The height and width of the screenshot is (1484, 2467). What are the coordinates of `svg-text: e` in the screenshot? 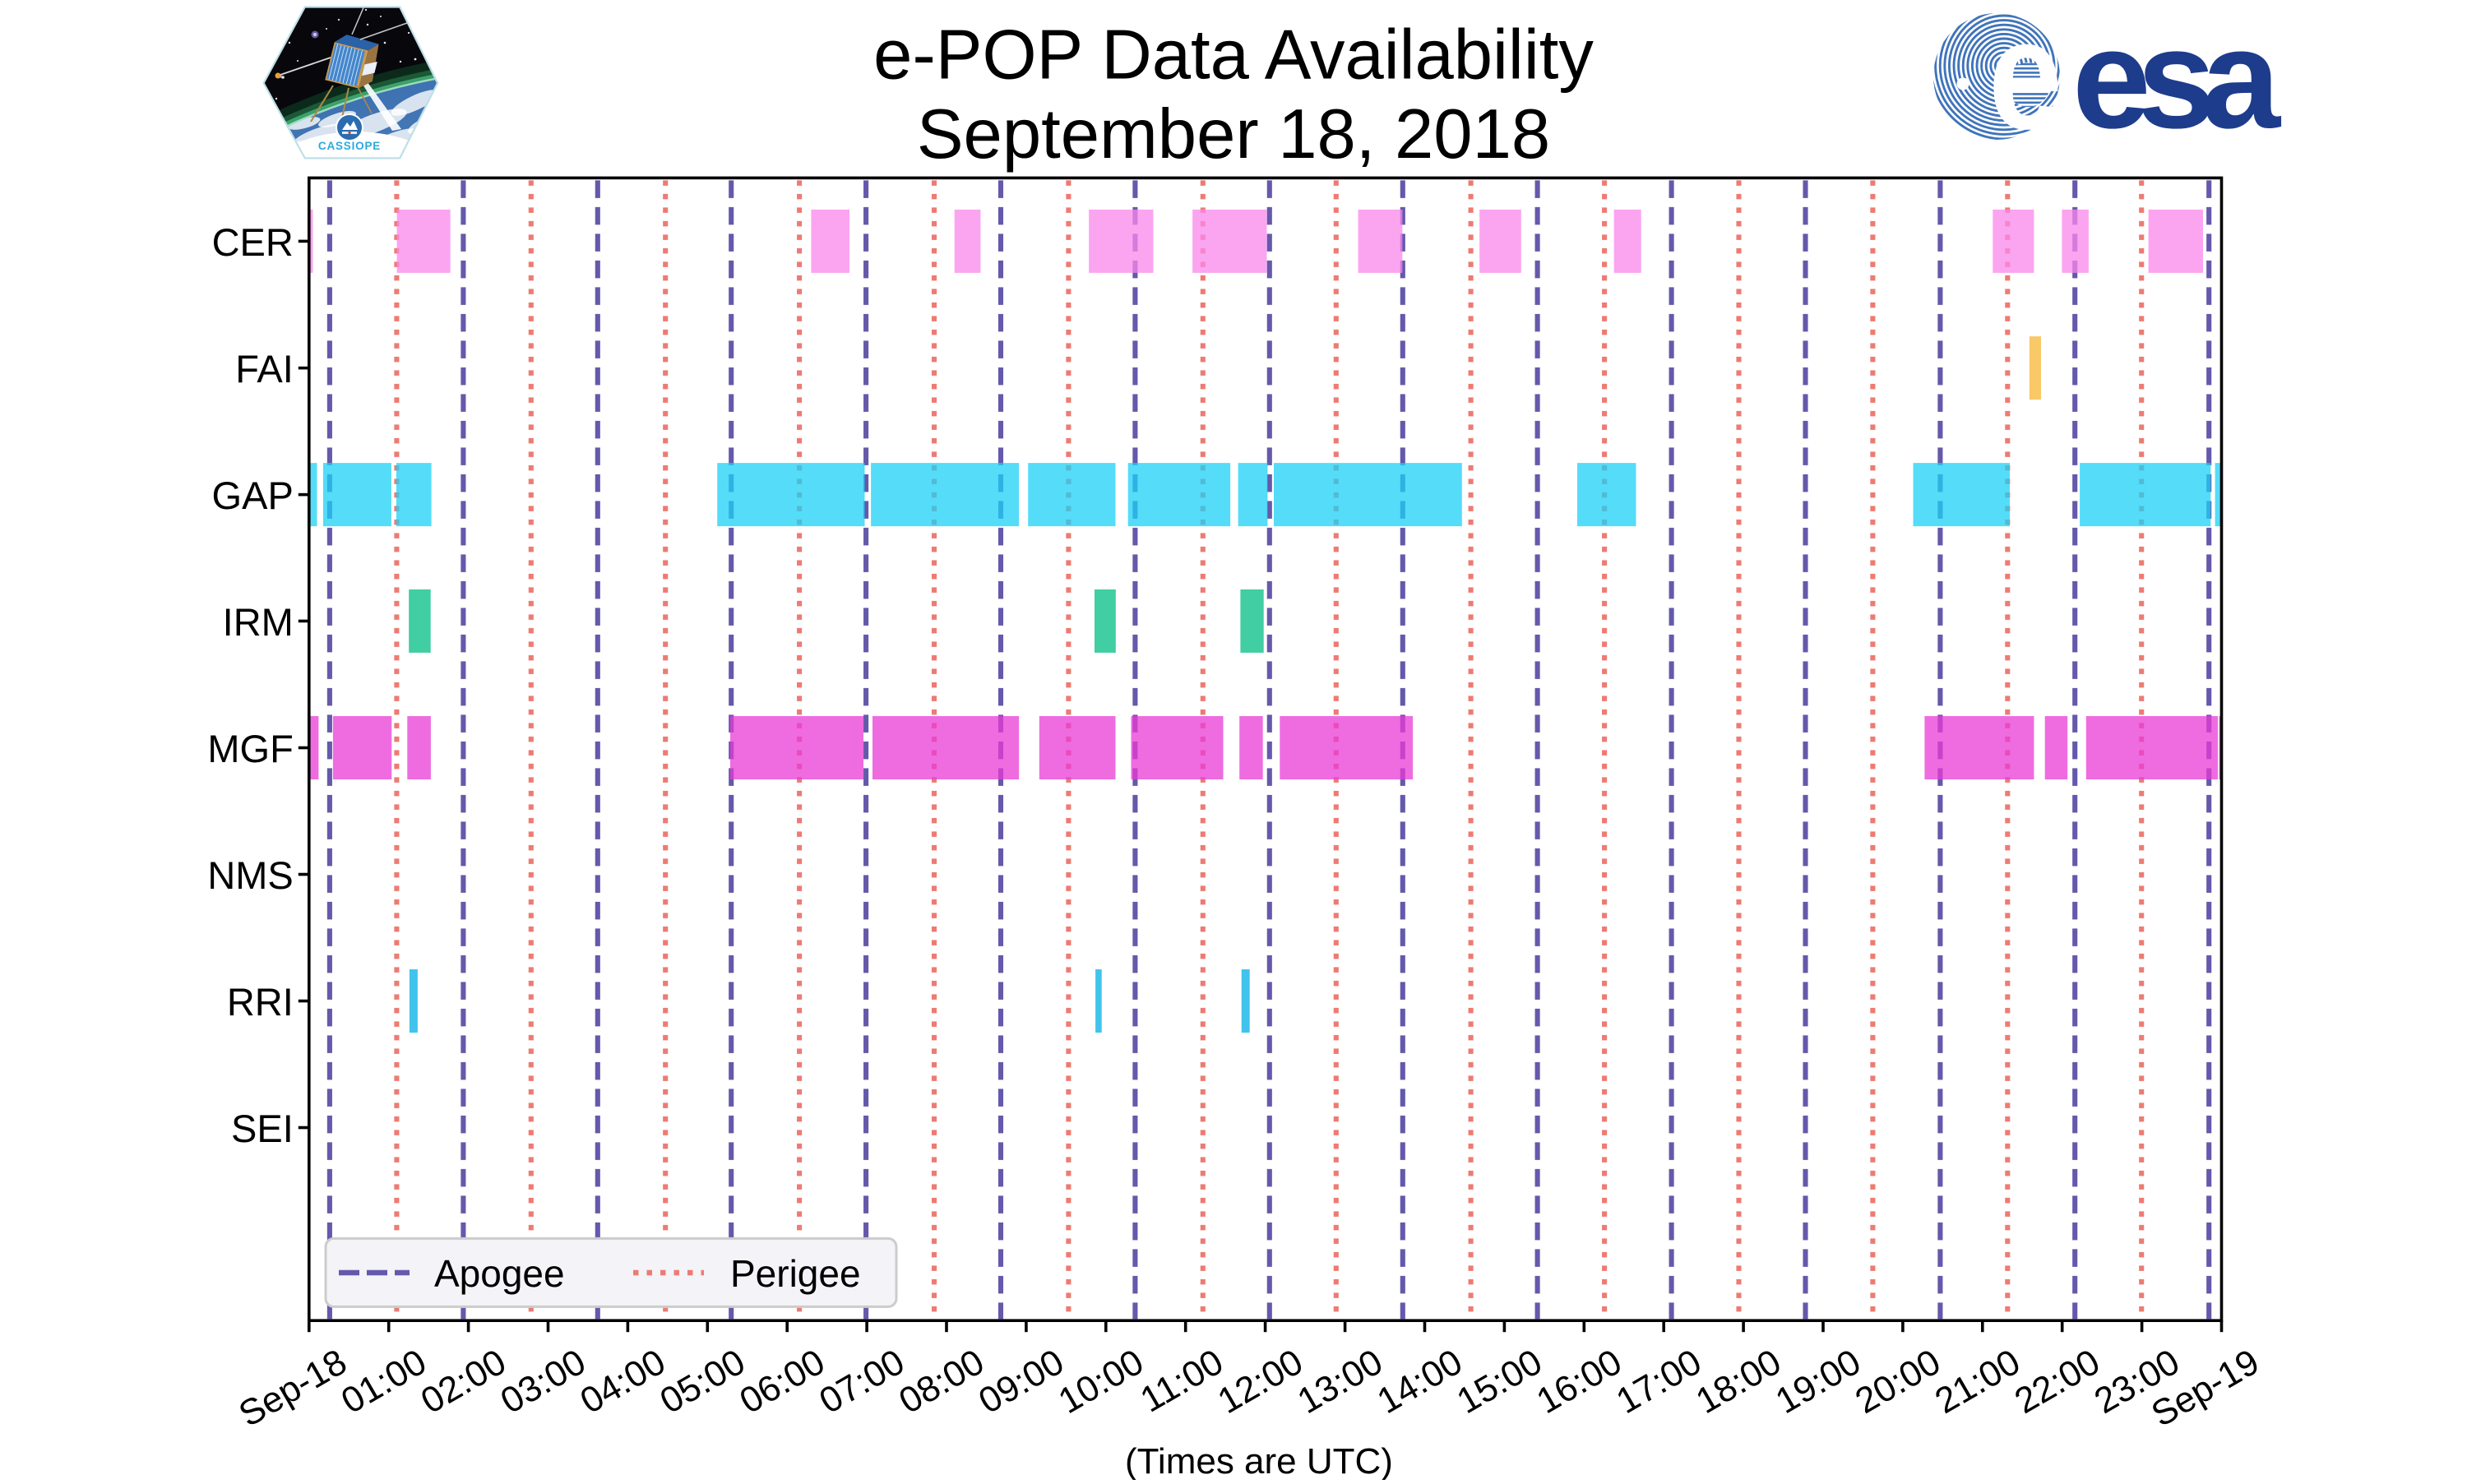 It's located at (2025, 81).